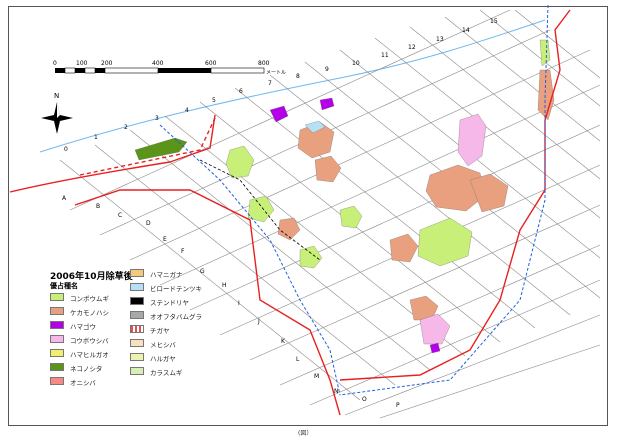  What do you see at coordinates (239, 303) in the screenshot?
I see `grid-letter-I: I` at bounding box center [239, 303].